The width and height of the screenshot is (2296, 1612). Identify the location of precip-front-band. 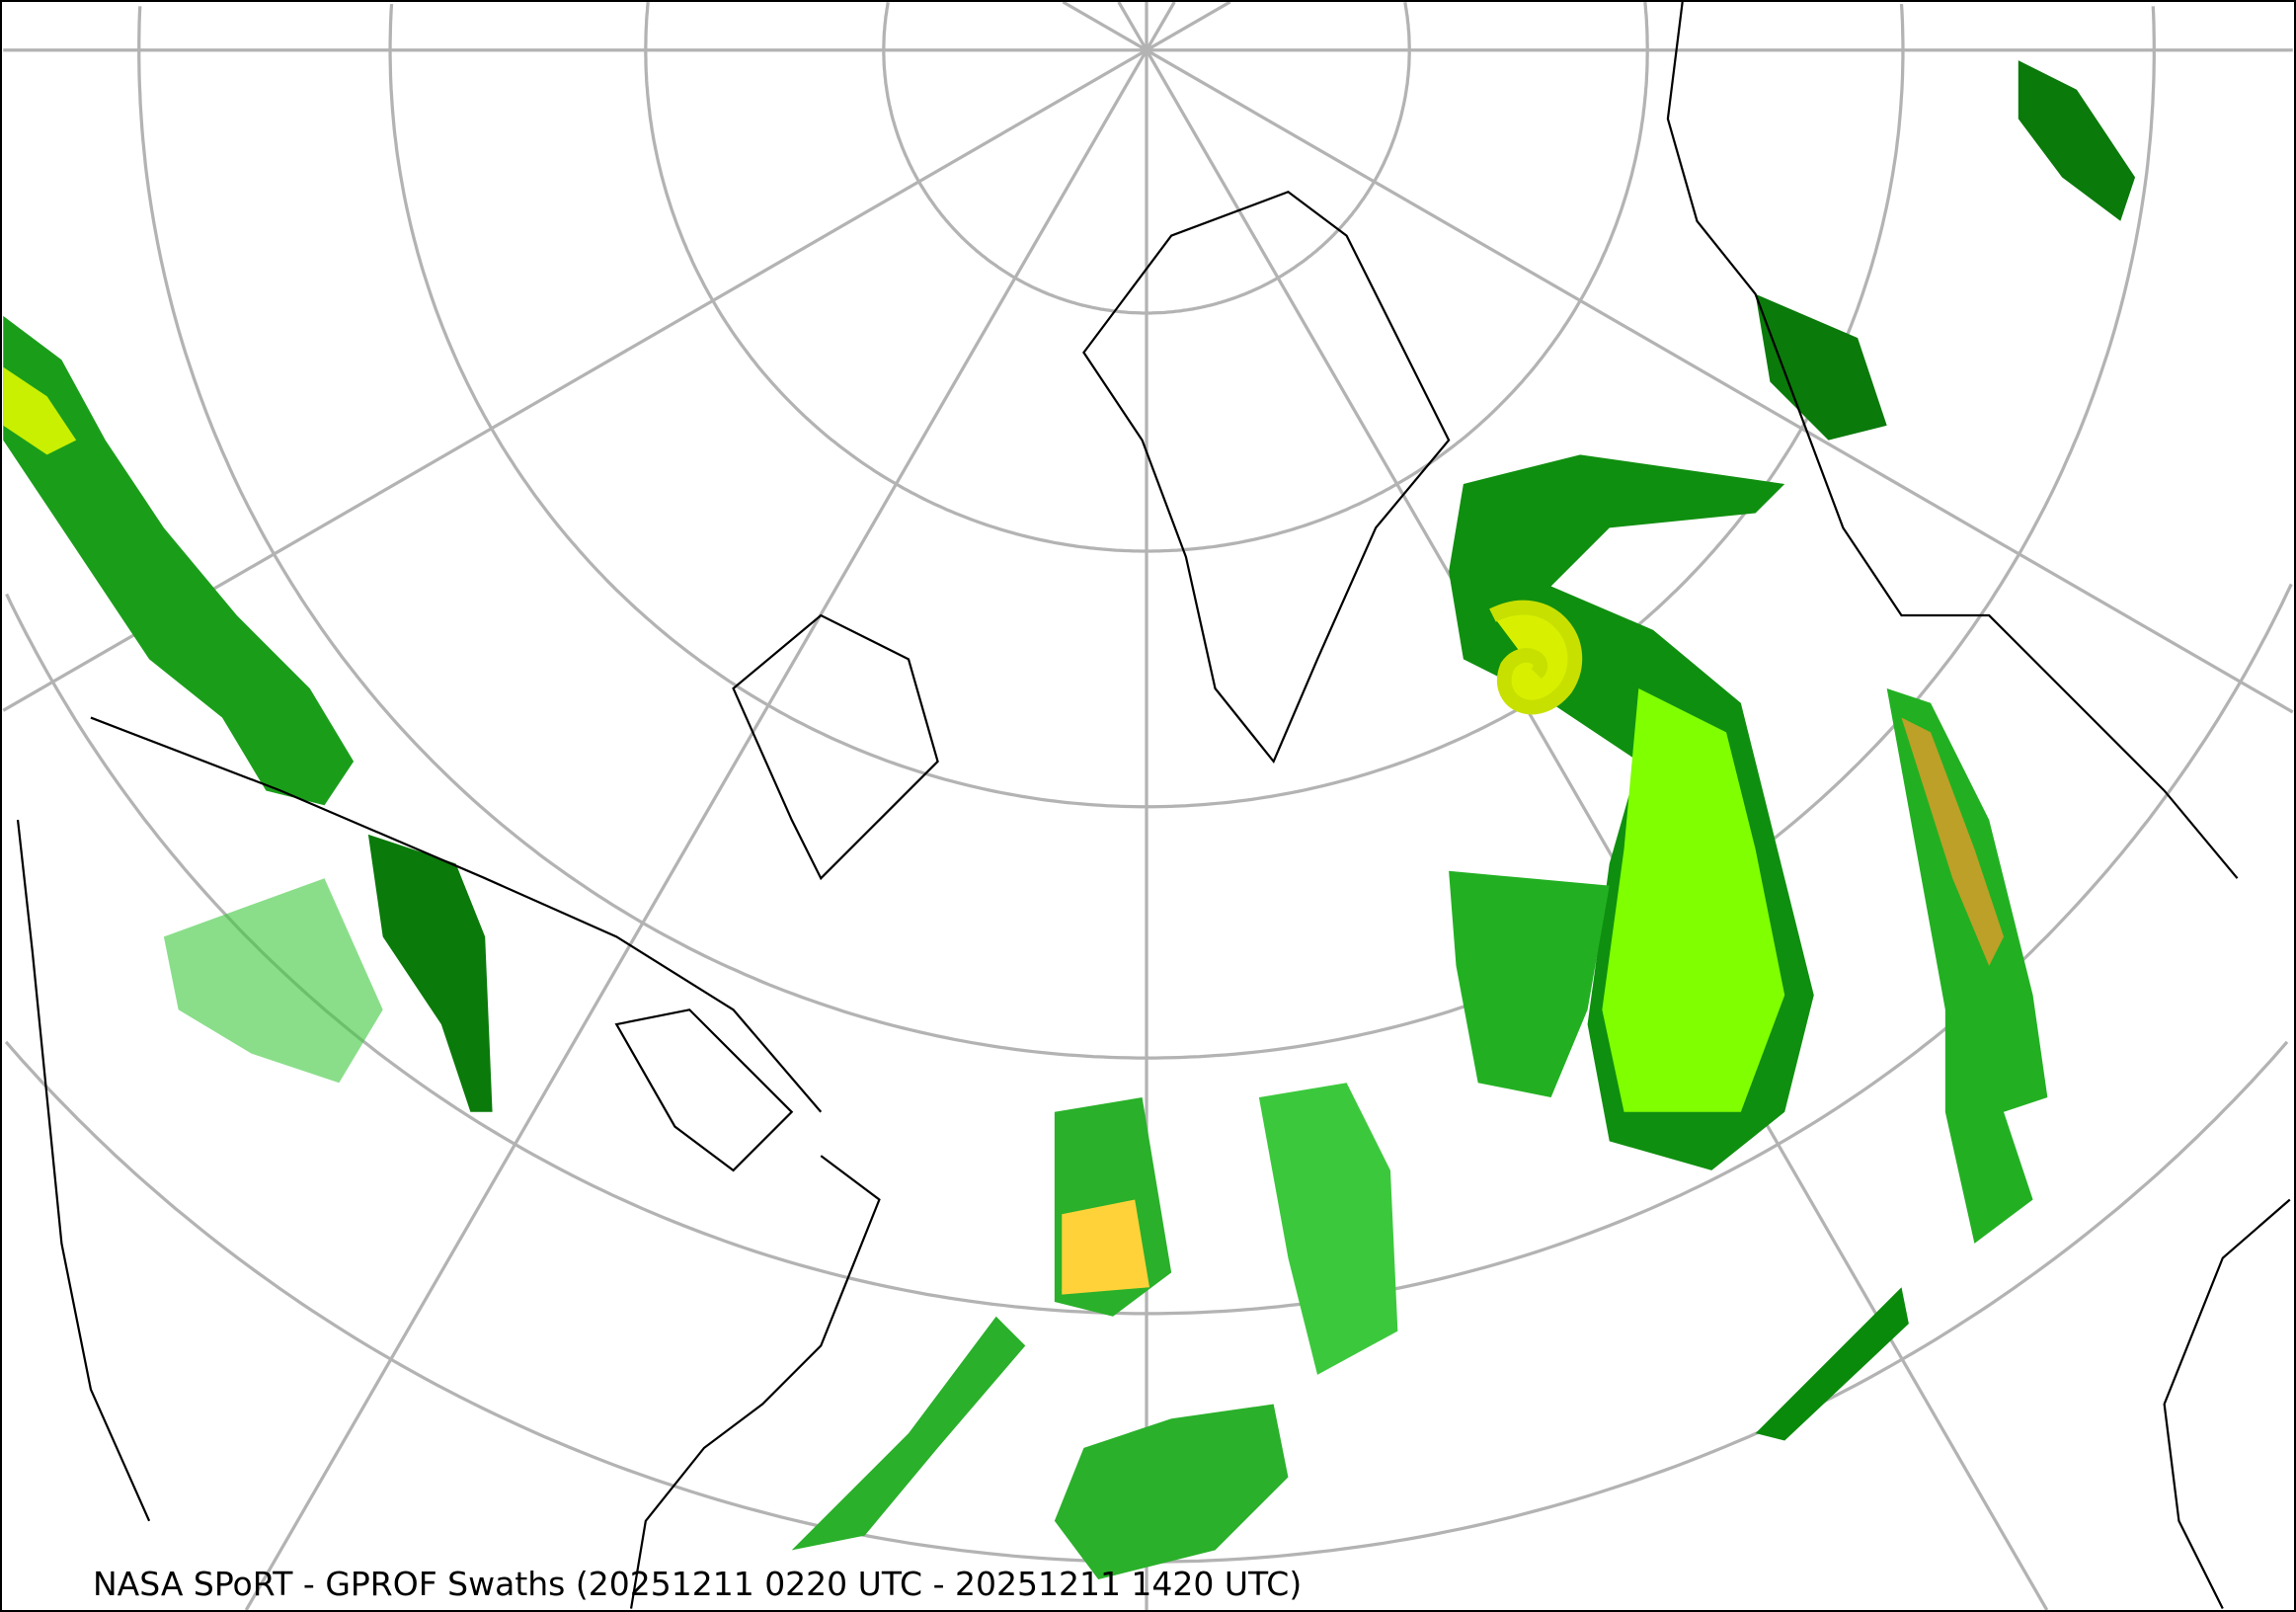
(1967, 965).